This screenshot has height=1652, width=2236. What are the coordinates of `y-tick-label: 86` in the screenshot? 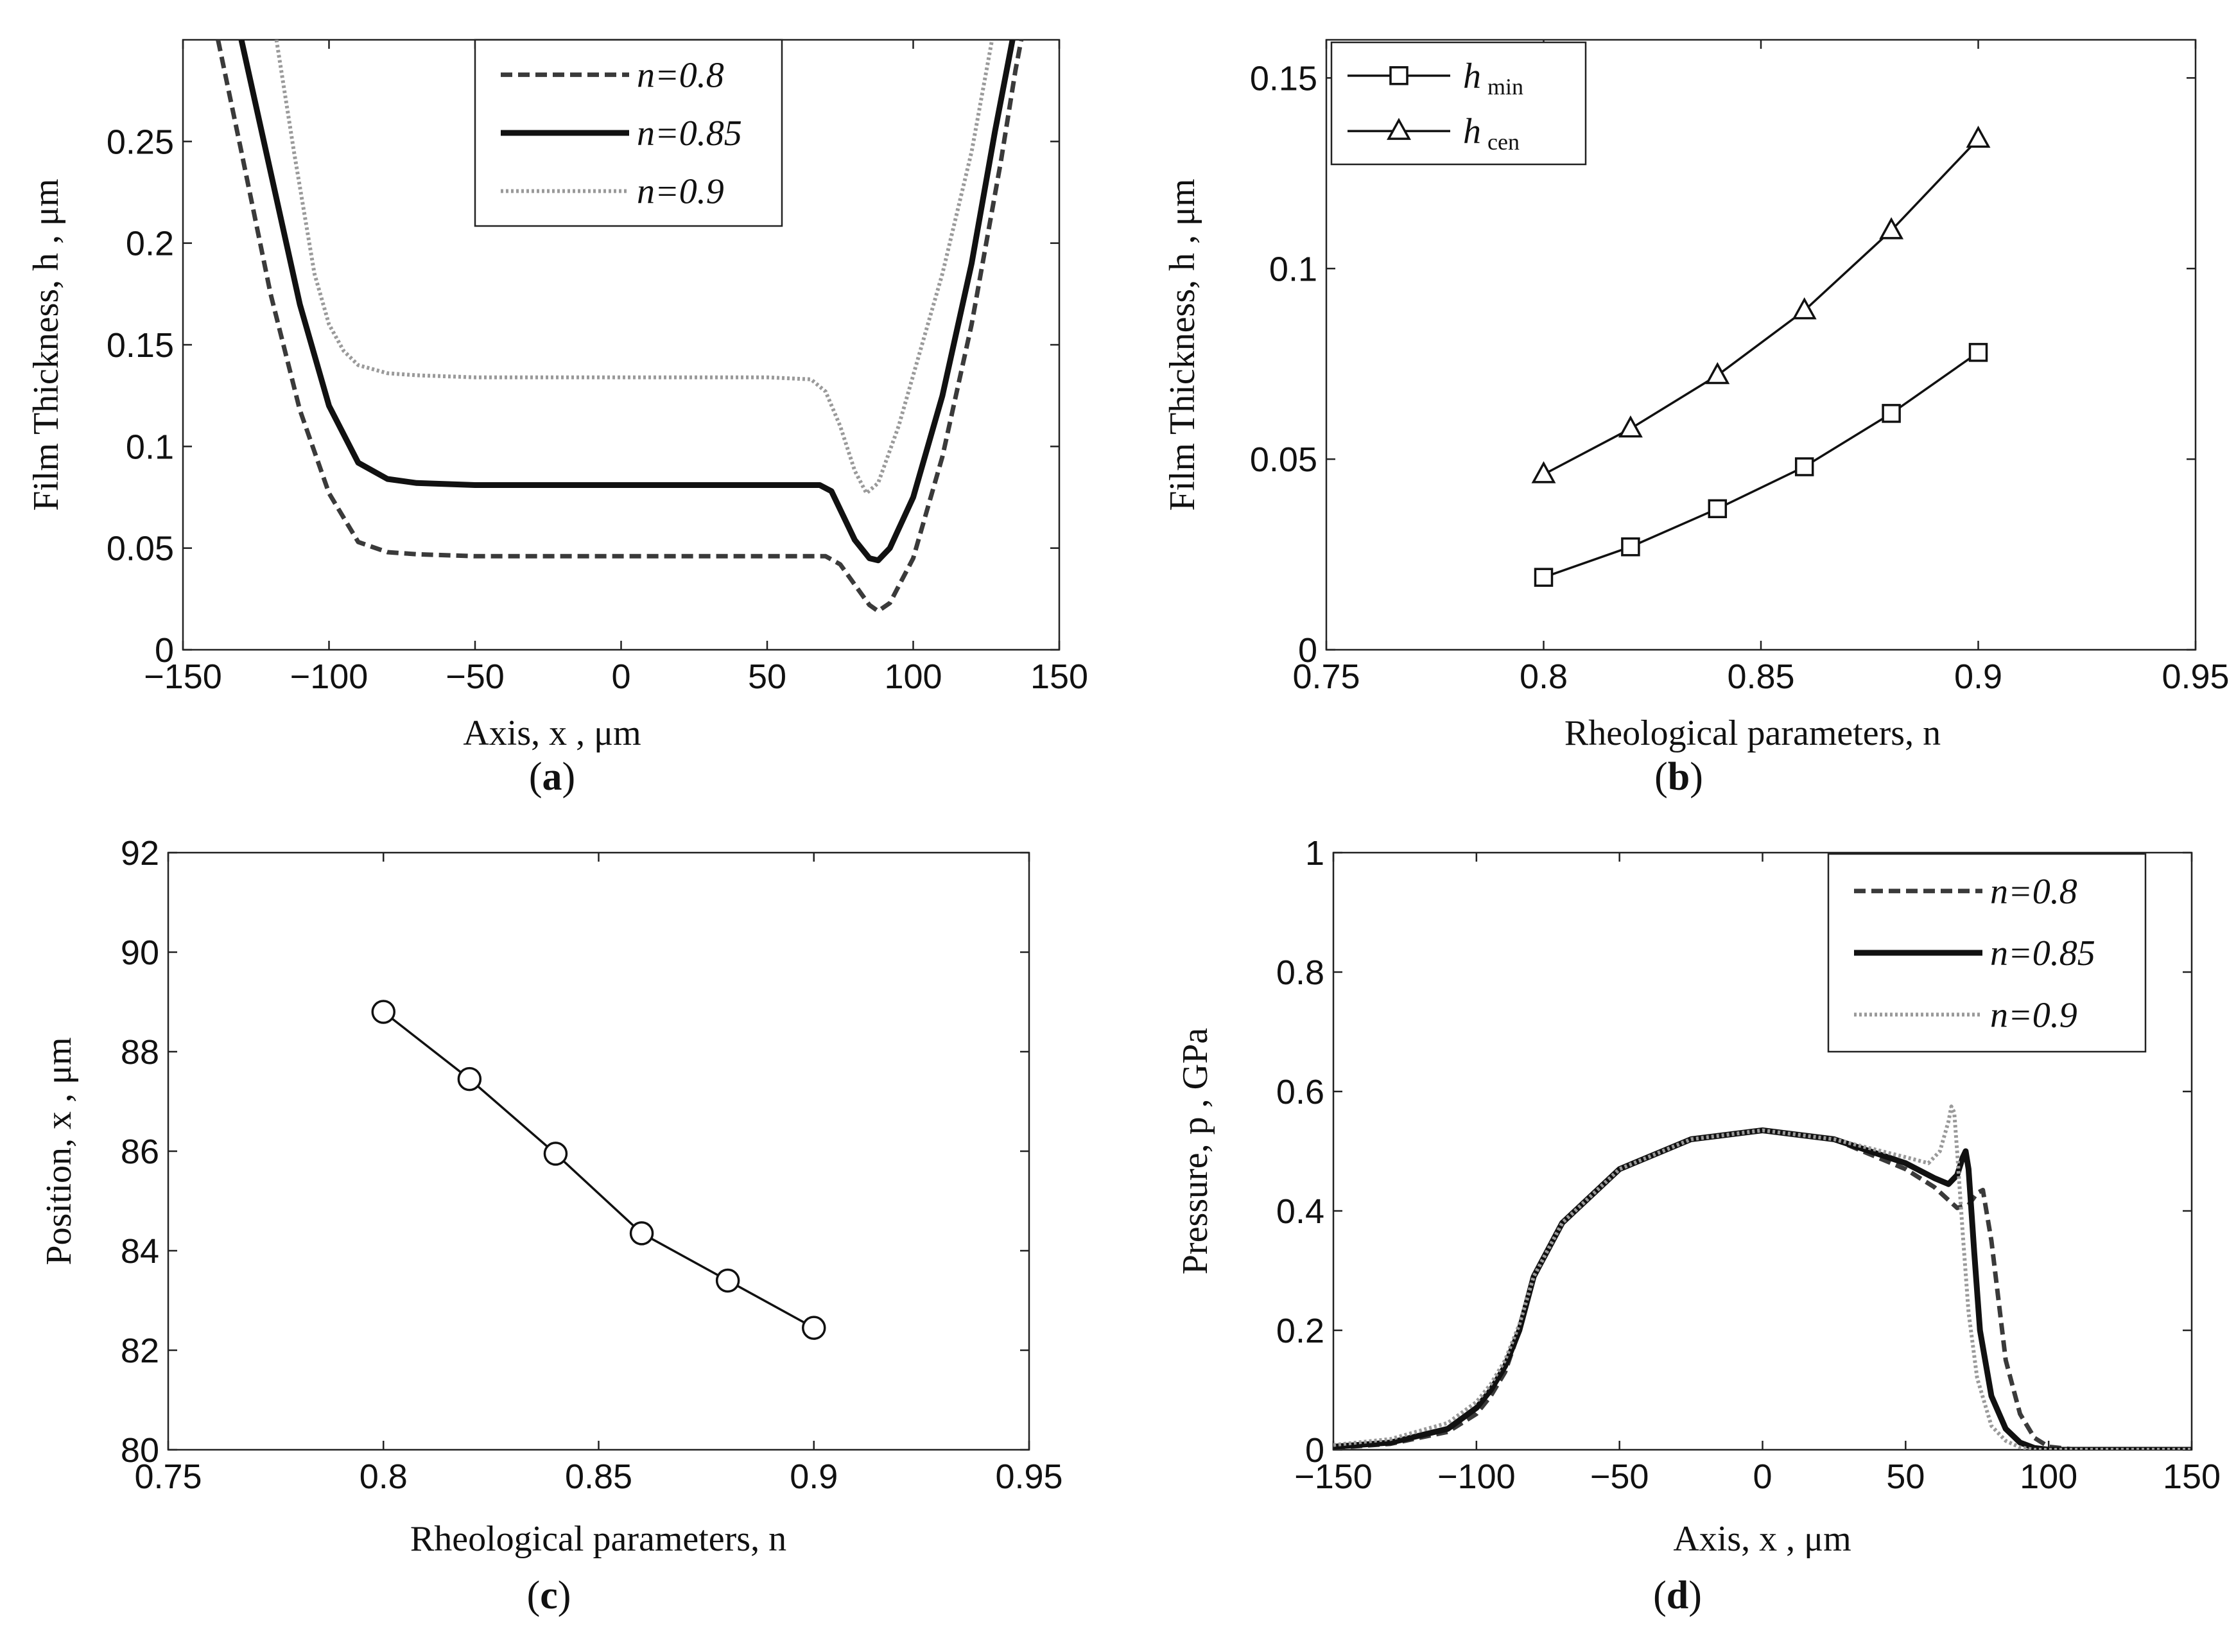 It's located at (140, 1152).